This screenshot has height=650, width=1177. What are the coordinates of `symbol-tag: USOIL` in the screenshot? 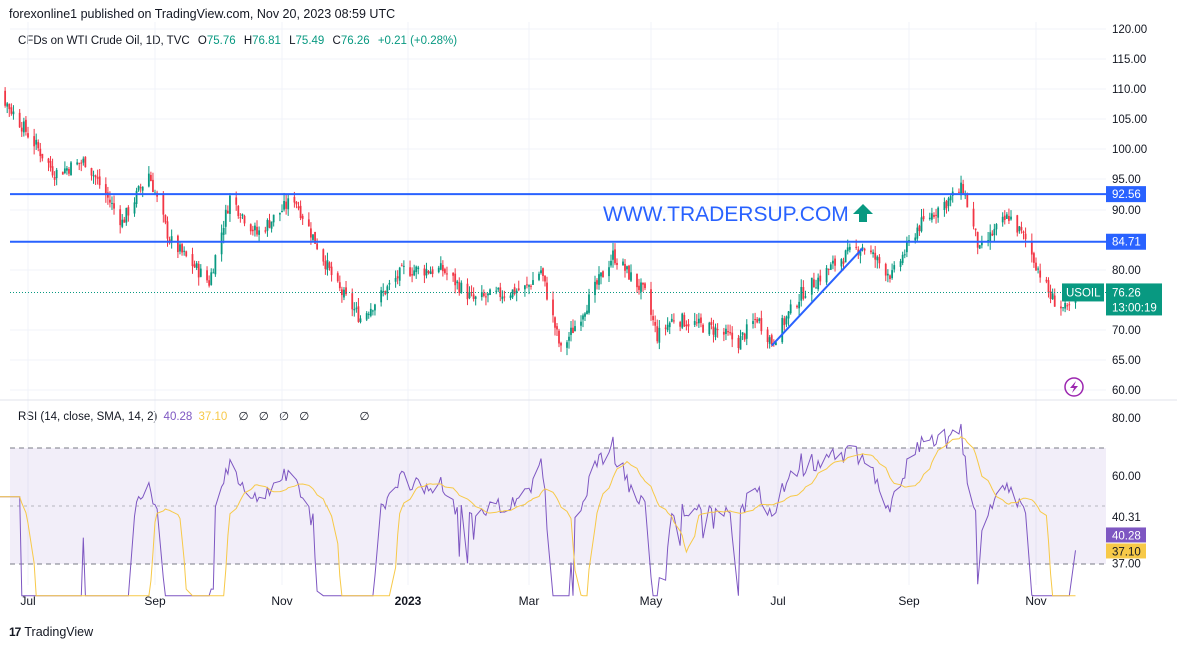 It's located at (1083, 292).